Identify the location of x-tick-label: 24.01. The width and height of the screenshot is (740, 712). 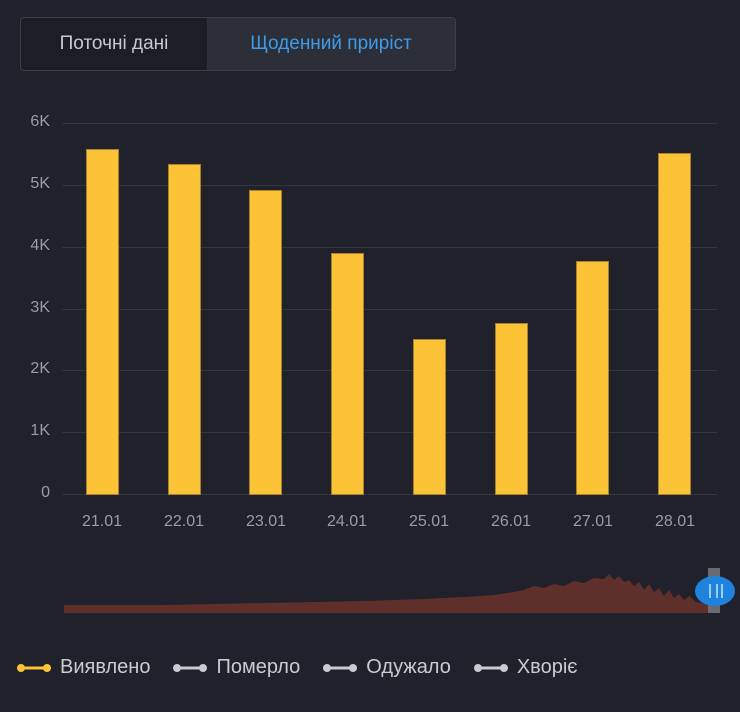
(347, 521).